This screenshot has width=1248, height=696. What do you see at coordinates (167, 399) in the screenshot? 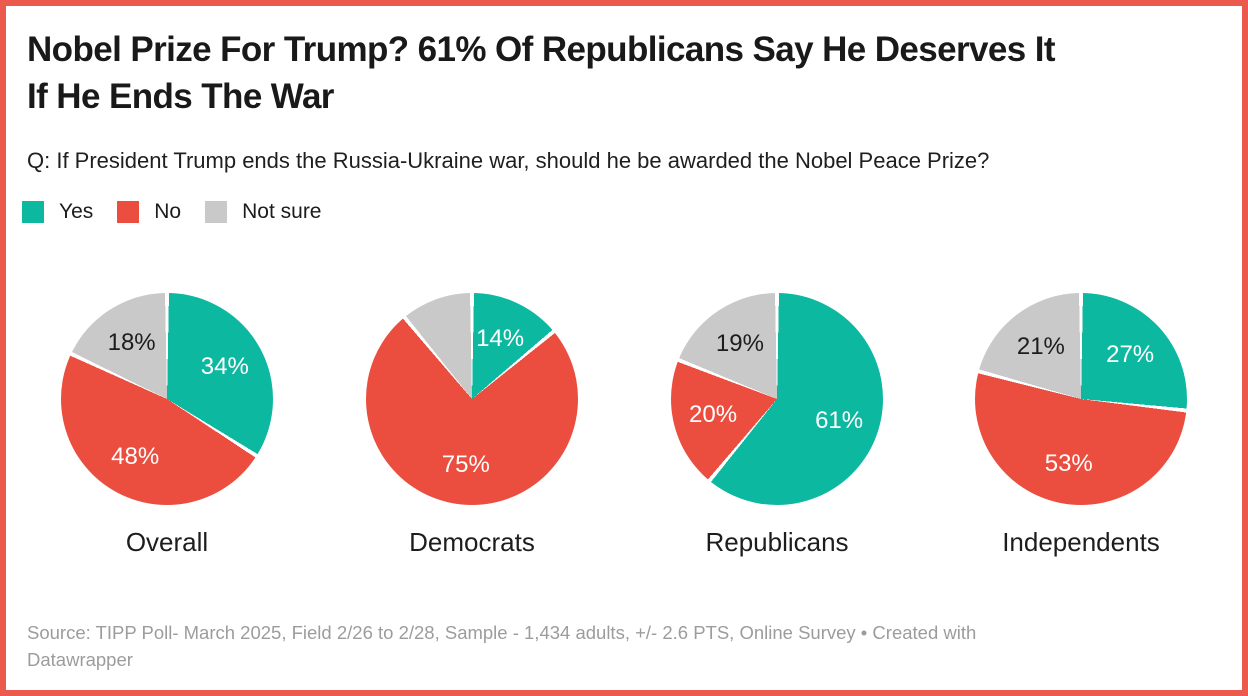
I see `pie-overall: 34% 48% 18%` at bounding box center [167, 399].